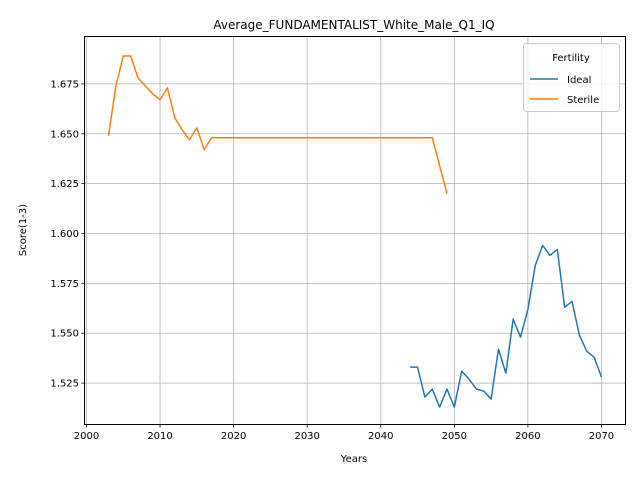 This screenshot has width=640, height=480. I want to click on x-tick-label: 2040, so click(380, 436).